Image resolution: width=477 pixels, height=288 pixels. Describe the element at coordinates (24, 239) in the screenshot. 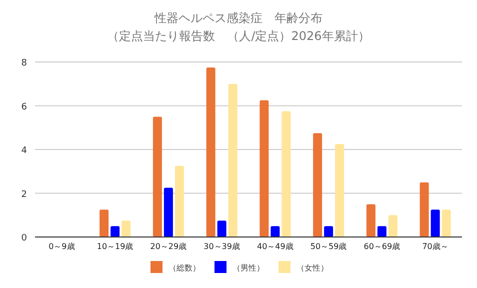

I see `y-tick-label: 0` at that location.